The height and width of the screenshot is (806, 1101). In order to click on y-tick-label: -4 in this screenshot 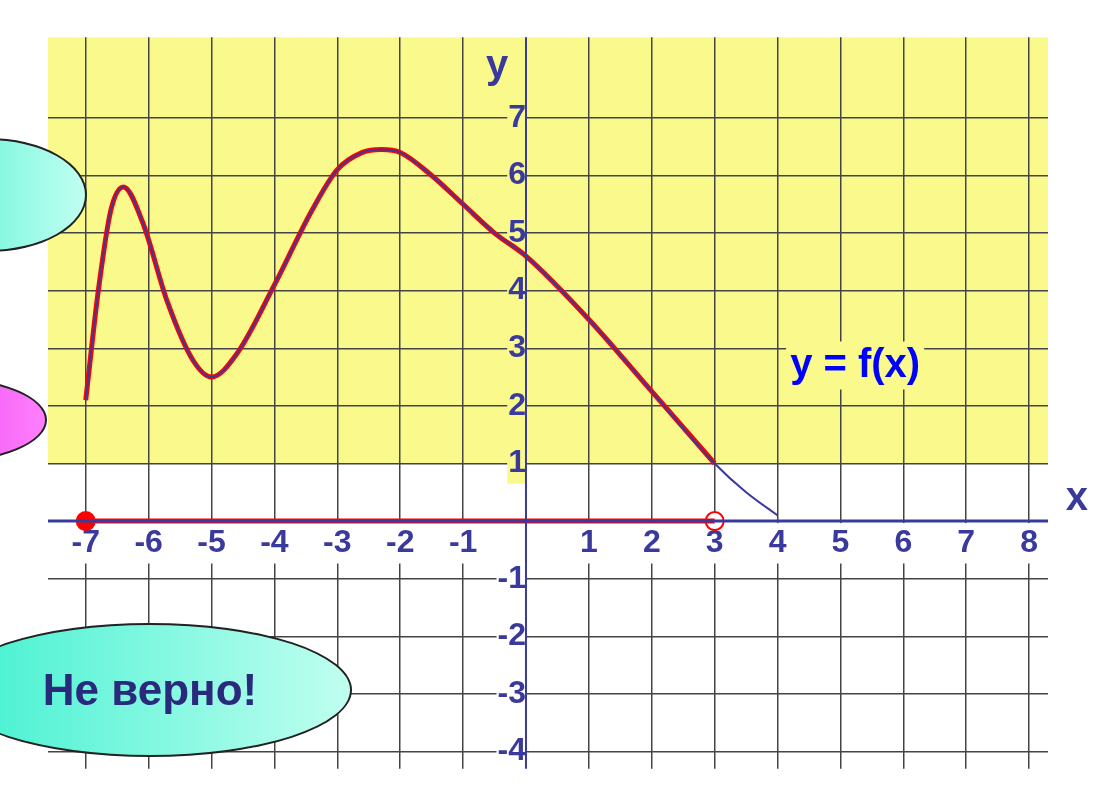, I will do `click(512, 749)`.